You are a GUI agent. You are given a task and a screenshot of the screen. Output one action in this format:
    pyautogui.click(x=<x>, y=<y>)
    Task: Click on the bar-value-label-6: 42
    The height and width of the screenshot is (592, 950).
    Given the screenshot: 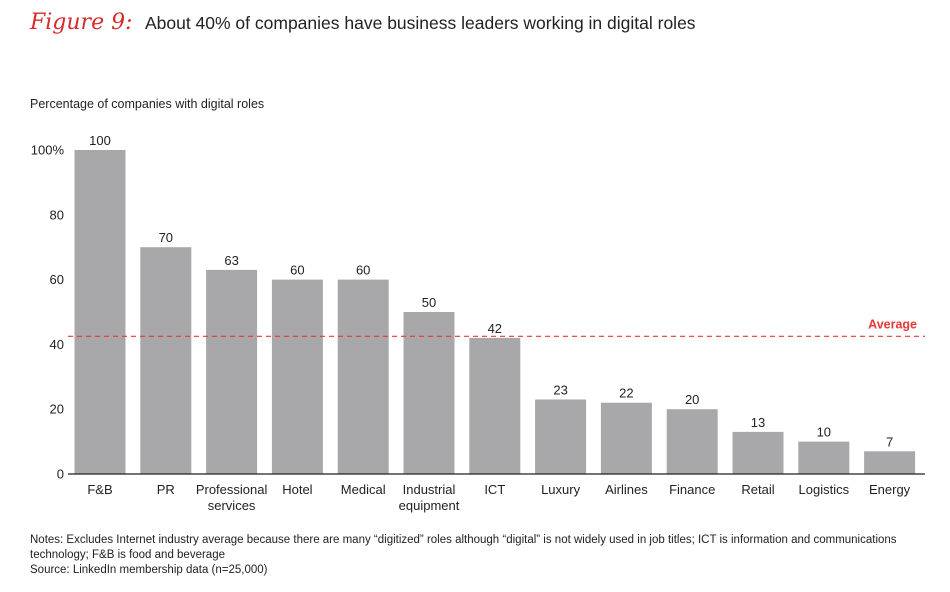 What is the action you would take?
    pyautogui.click(x=495, y=328)
    